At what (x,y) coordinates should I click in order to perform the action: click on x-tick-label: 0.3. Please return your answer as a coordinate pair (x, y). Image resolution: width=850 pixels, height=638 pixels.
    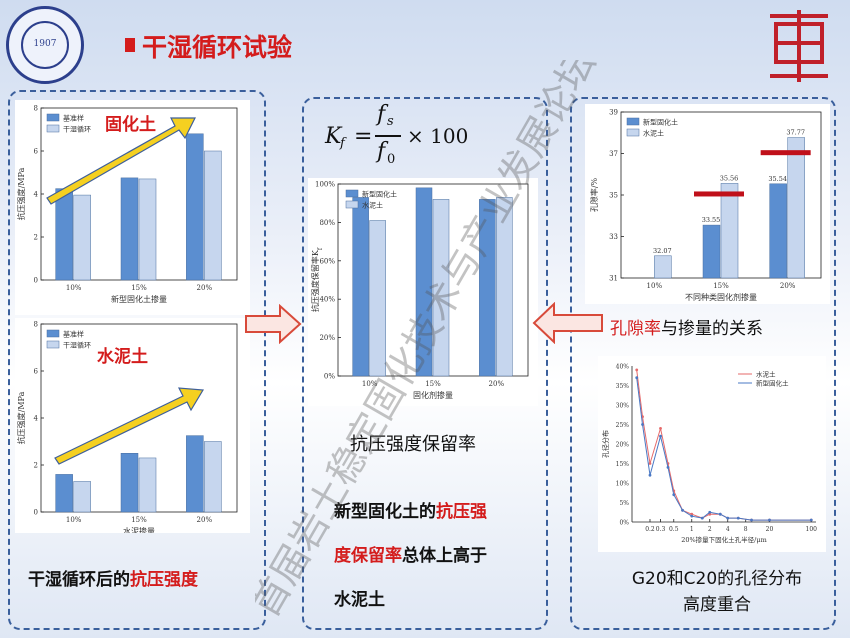
    Looking at the image, I should click on (661, 529).